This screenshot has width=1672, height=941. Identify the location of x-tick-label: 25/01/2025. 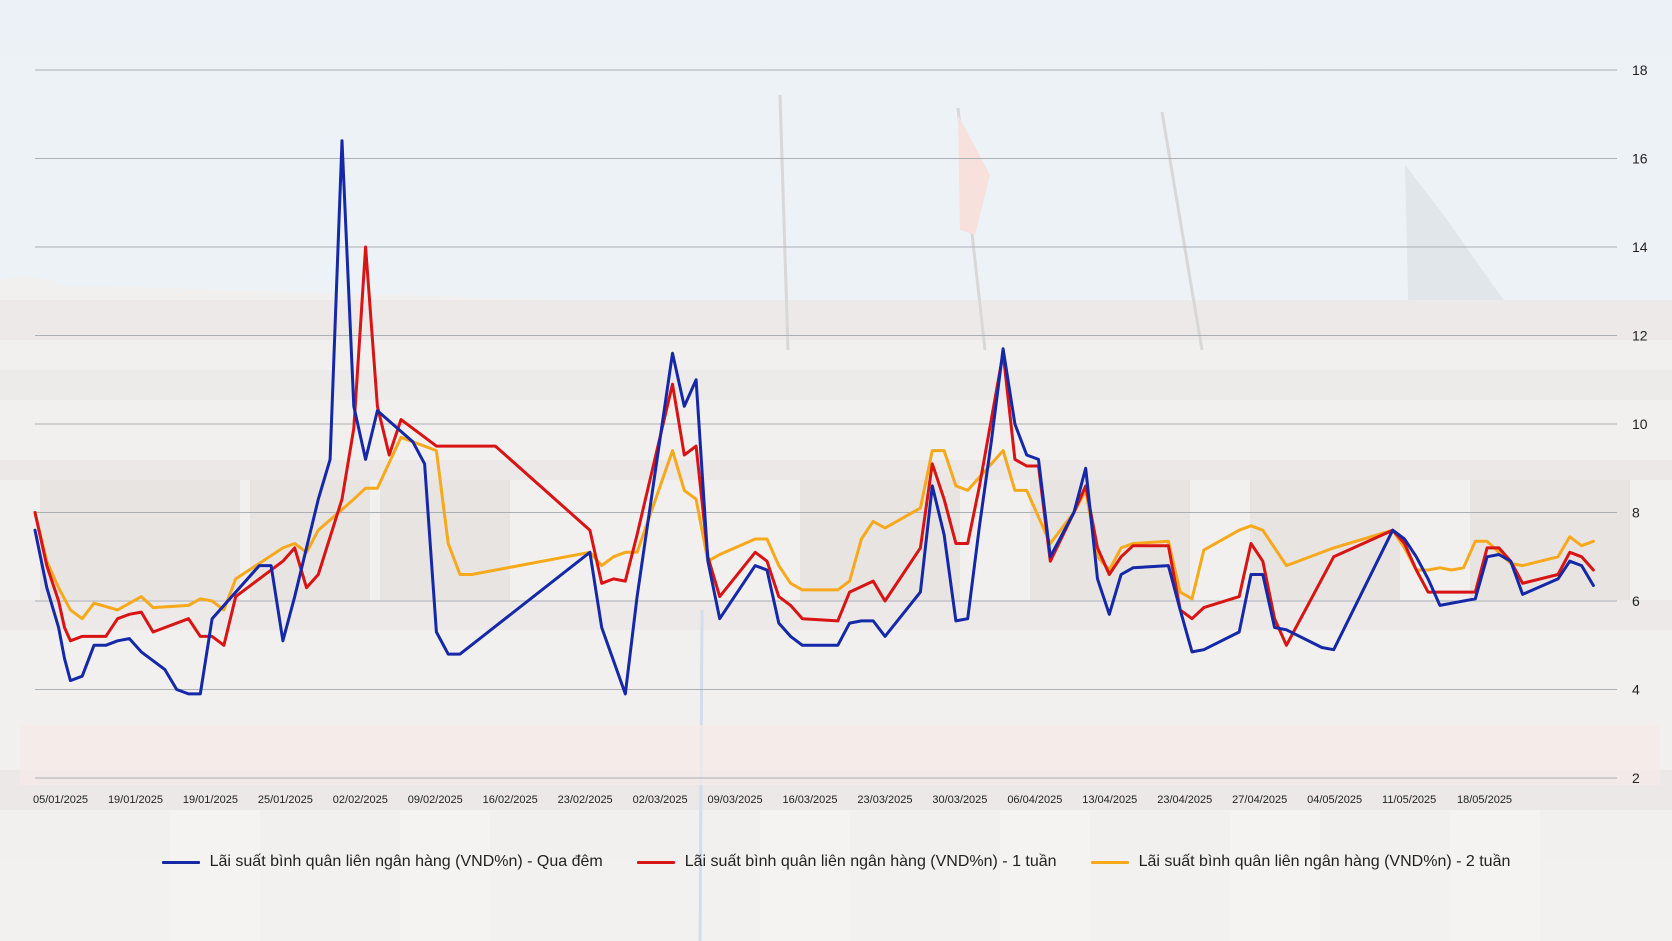
(285, 800).